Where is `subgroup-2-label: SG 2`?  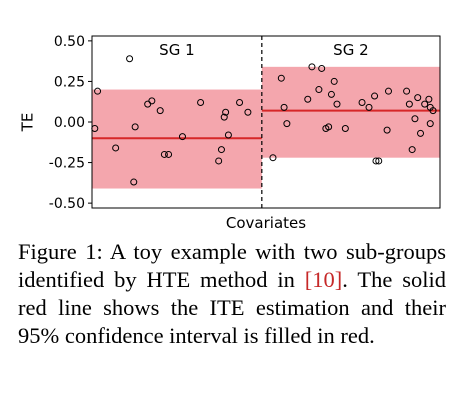 subgroup-2-label: SG 2 is located at coordinates (350, 50).